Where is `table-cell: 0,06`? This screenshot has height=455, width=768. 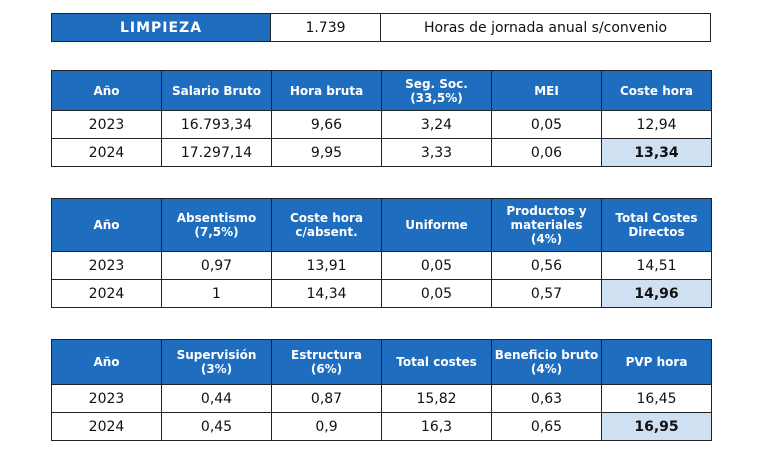 table-cell: 0,06 is located at coordinates (546, 152).